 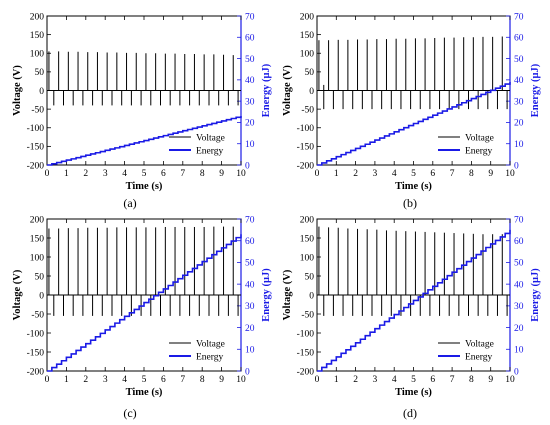 What do you see at coordinates (130, 203) in the screenshot?
I see `panel-label-a: (a)` at bounding box center [130, 203].